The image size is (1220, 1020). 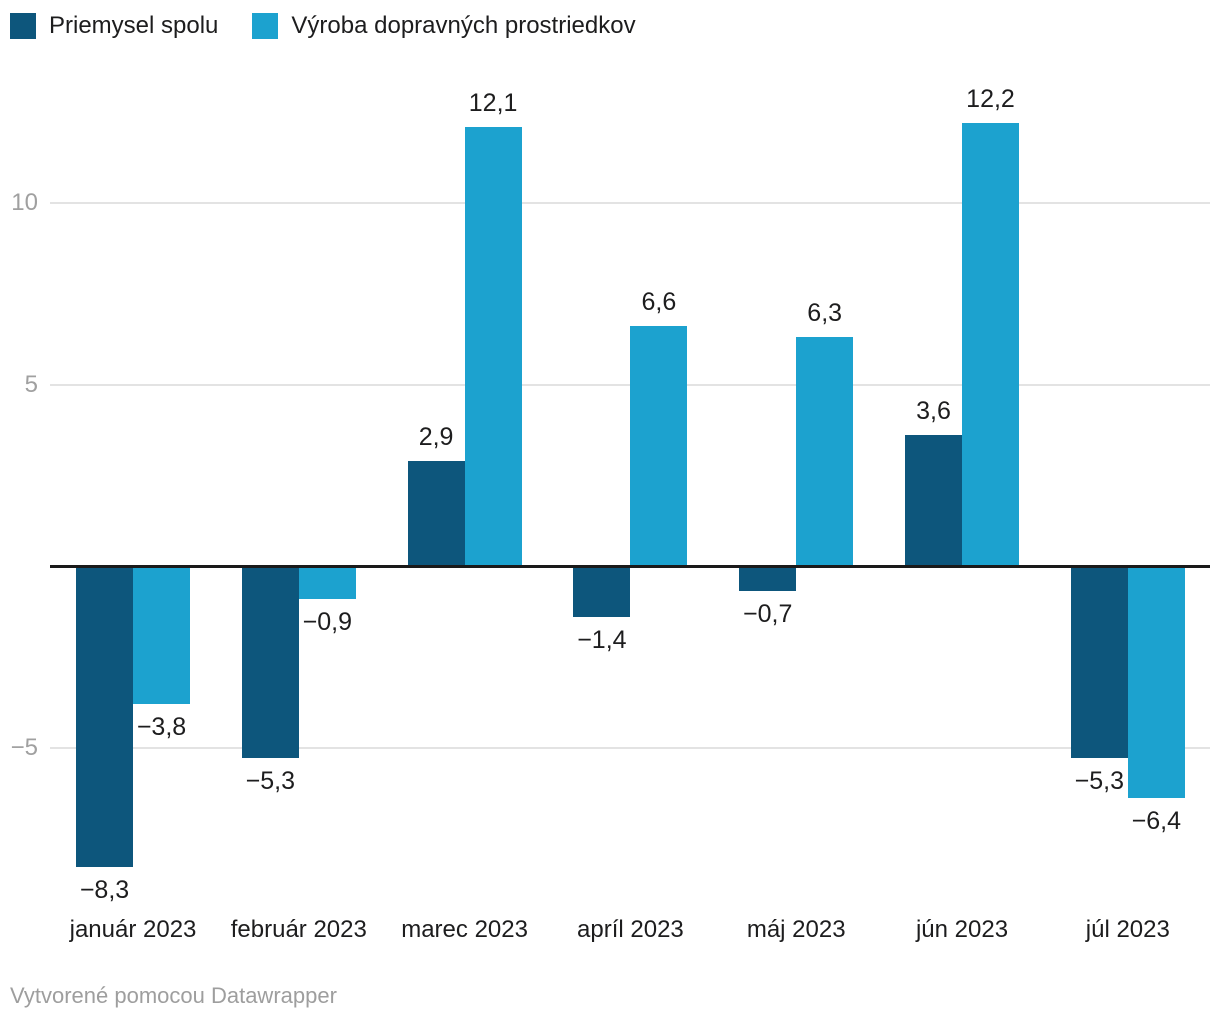 I want to click on bar-jún-2023-series-0, so click(x=933, y=500).